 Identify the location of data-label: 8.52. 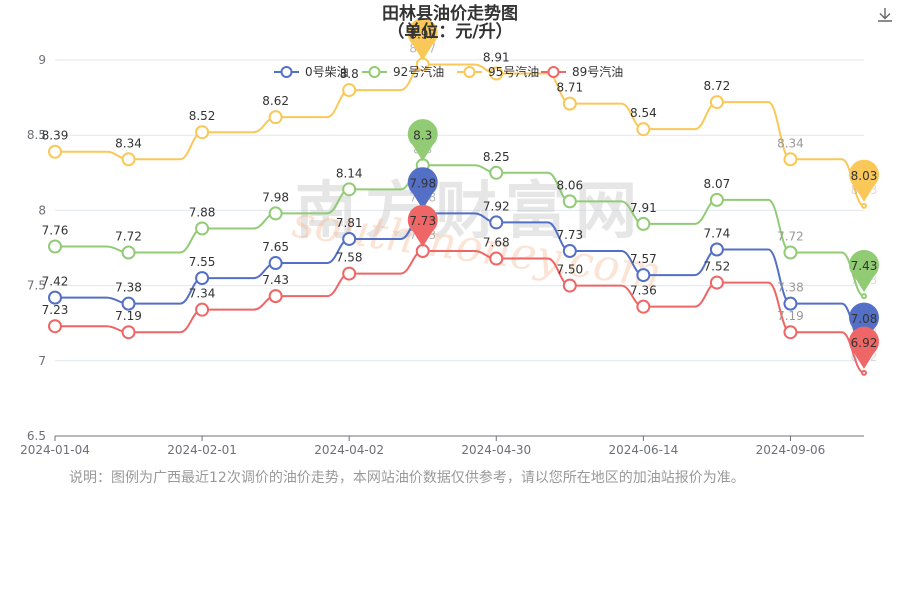
(202, 116).